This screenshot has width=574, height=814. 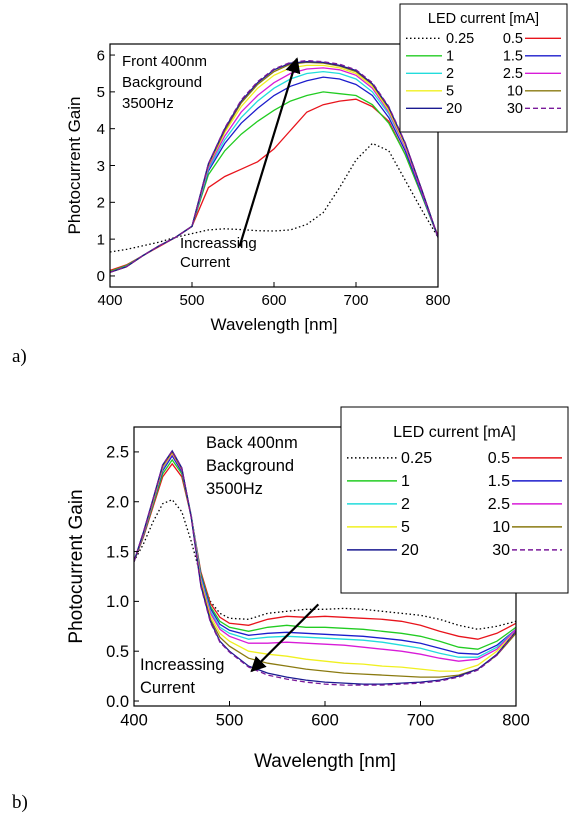 What do you see at coordinates (117, 602) in the screenshot?
I see `y-tick-label: 1.0` at bounding box center [117, 602].